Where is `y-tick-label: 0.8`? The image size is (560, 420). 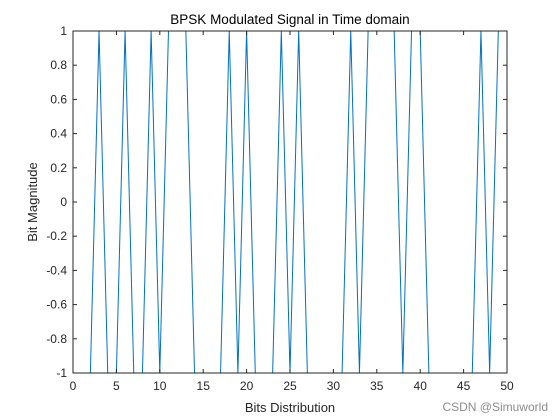 y-tick-label: 0.8 is located at coordinates (58, 65).